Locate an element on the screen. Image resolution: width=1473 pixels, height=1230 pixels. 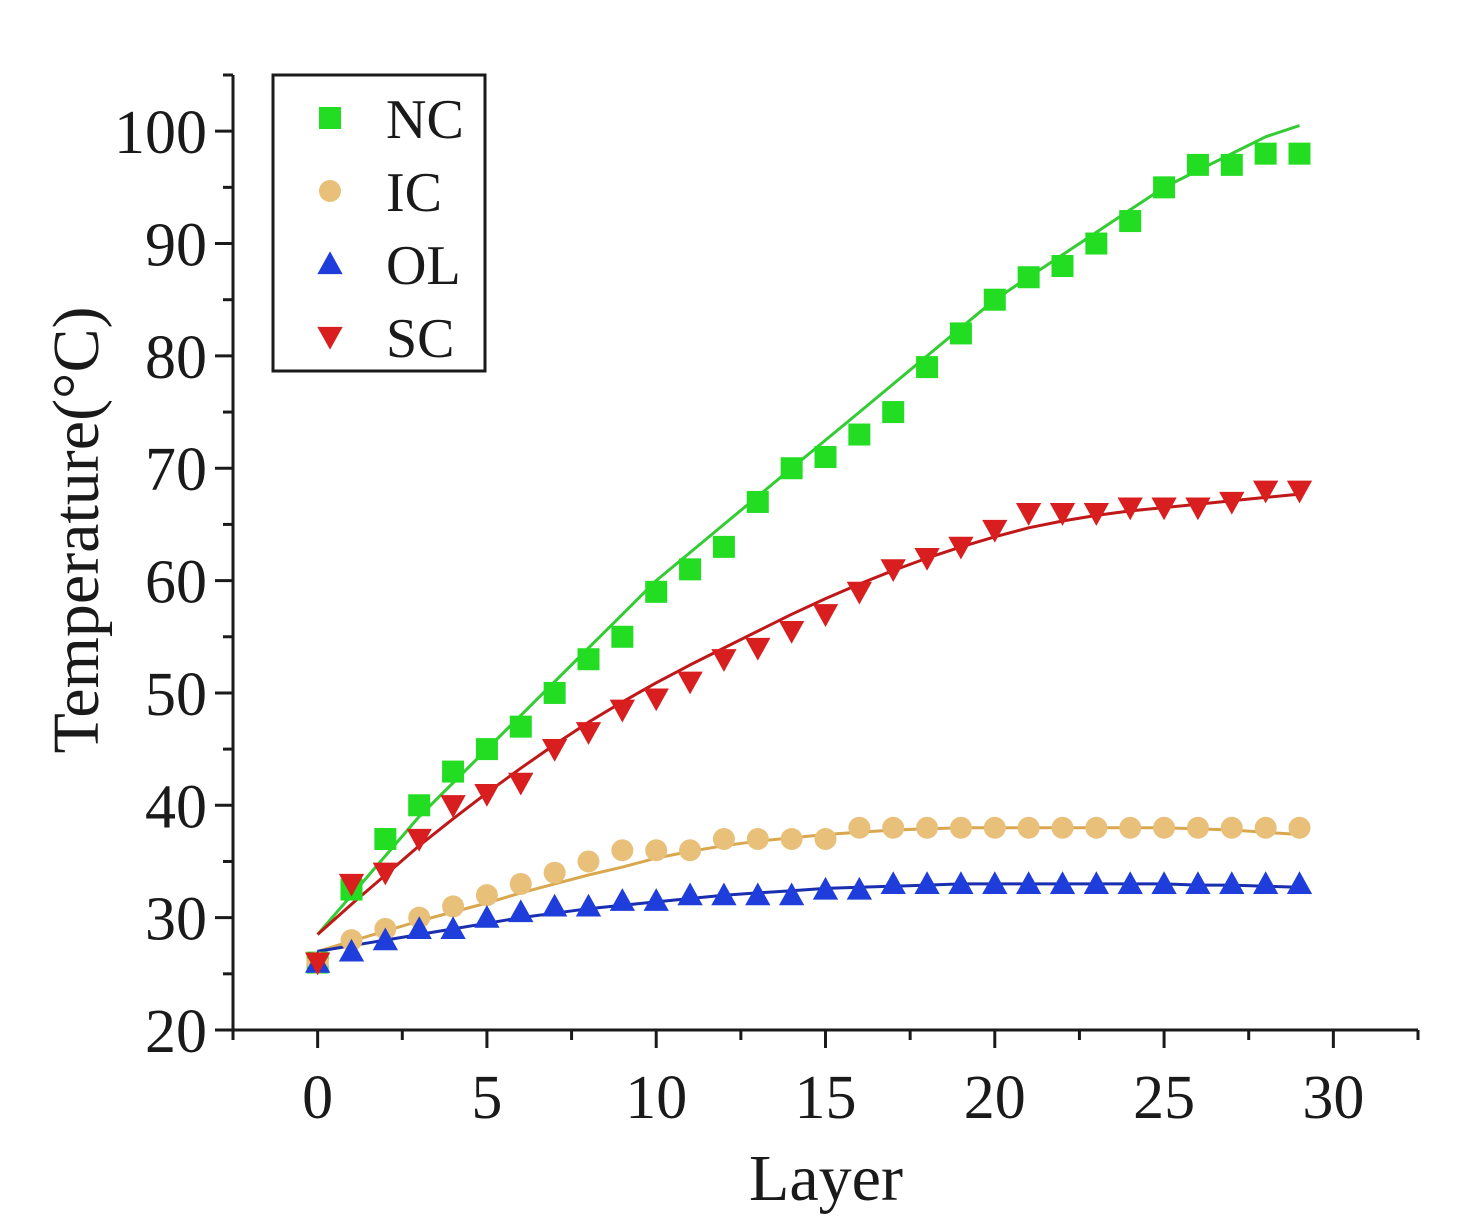
y-tick-label: 60 is located at coordinates (176, 583).